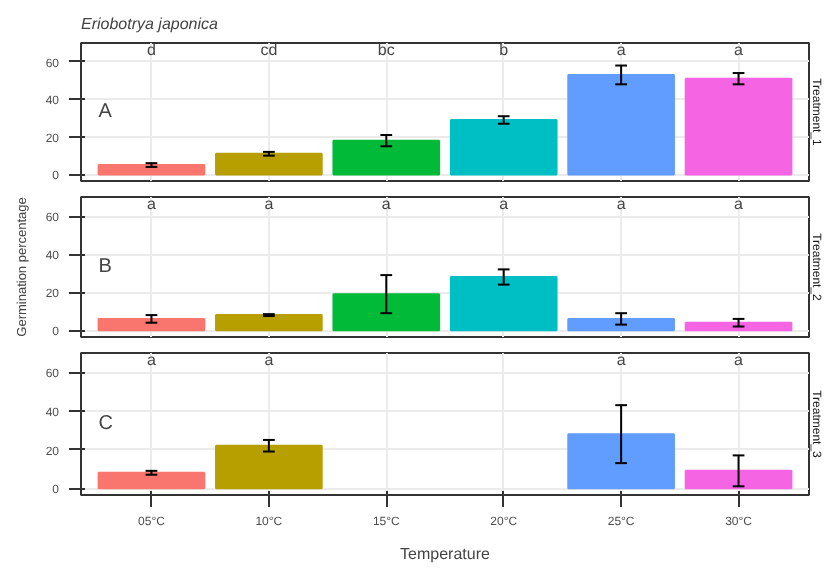  What do you see at coordinates (386, 49) in the screenshot?
I see `annotation: bc` at bounding box center [386, 49].